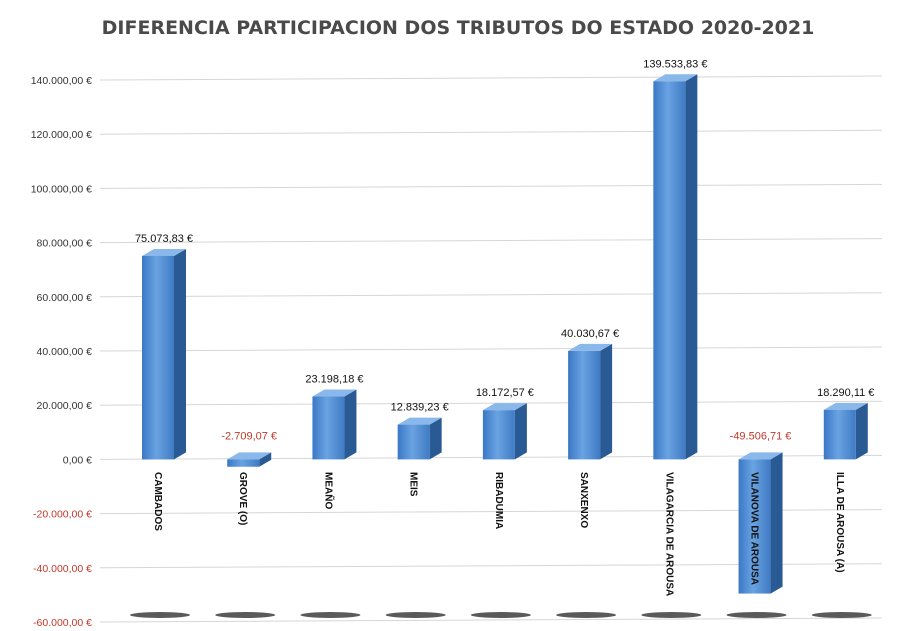 The image size is (900, 631). Describe the element at coordinates (498, 500) in the screenshot. I see `category-label: RIBADUMIA` at that location.